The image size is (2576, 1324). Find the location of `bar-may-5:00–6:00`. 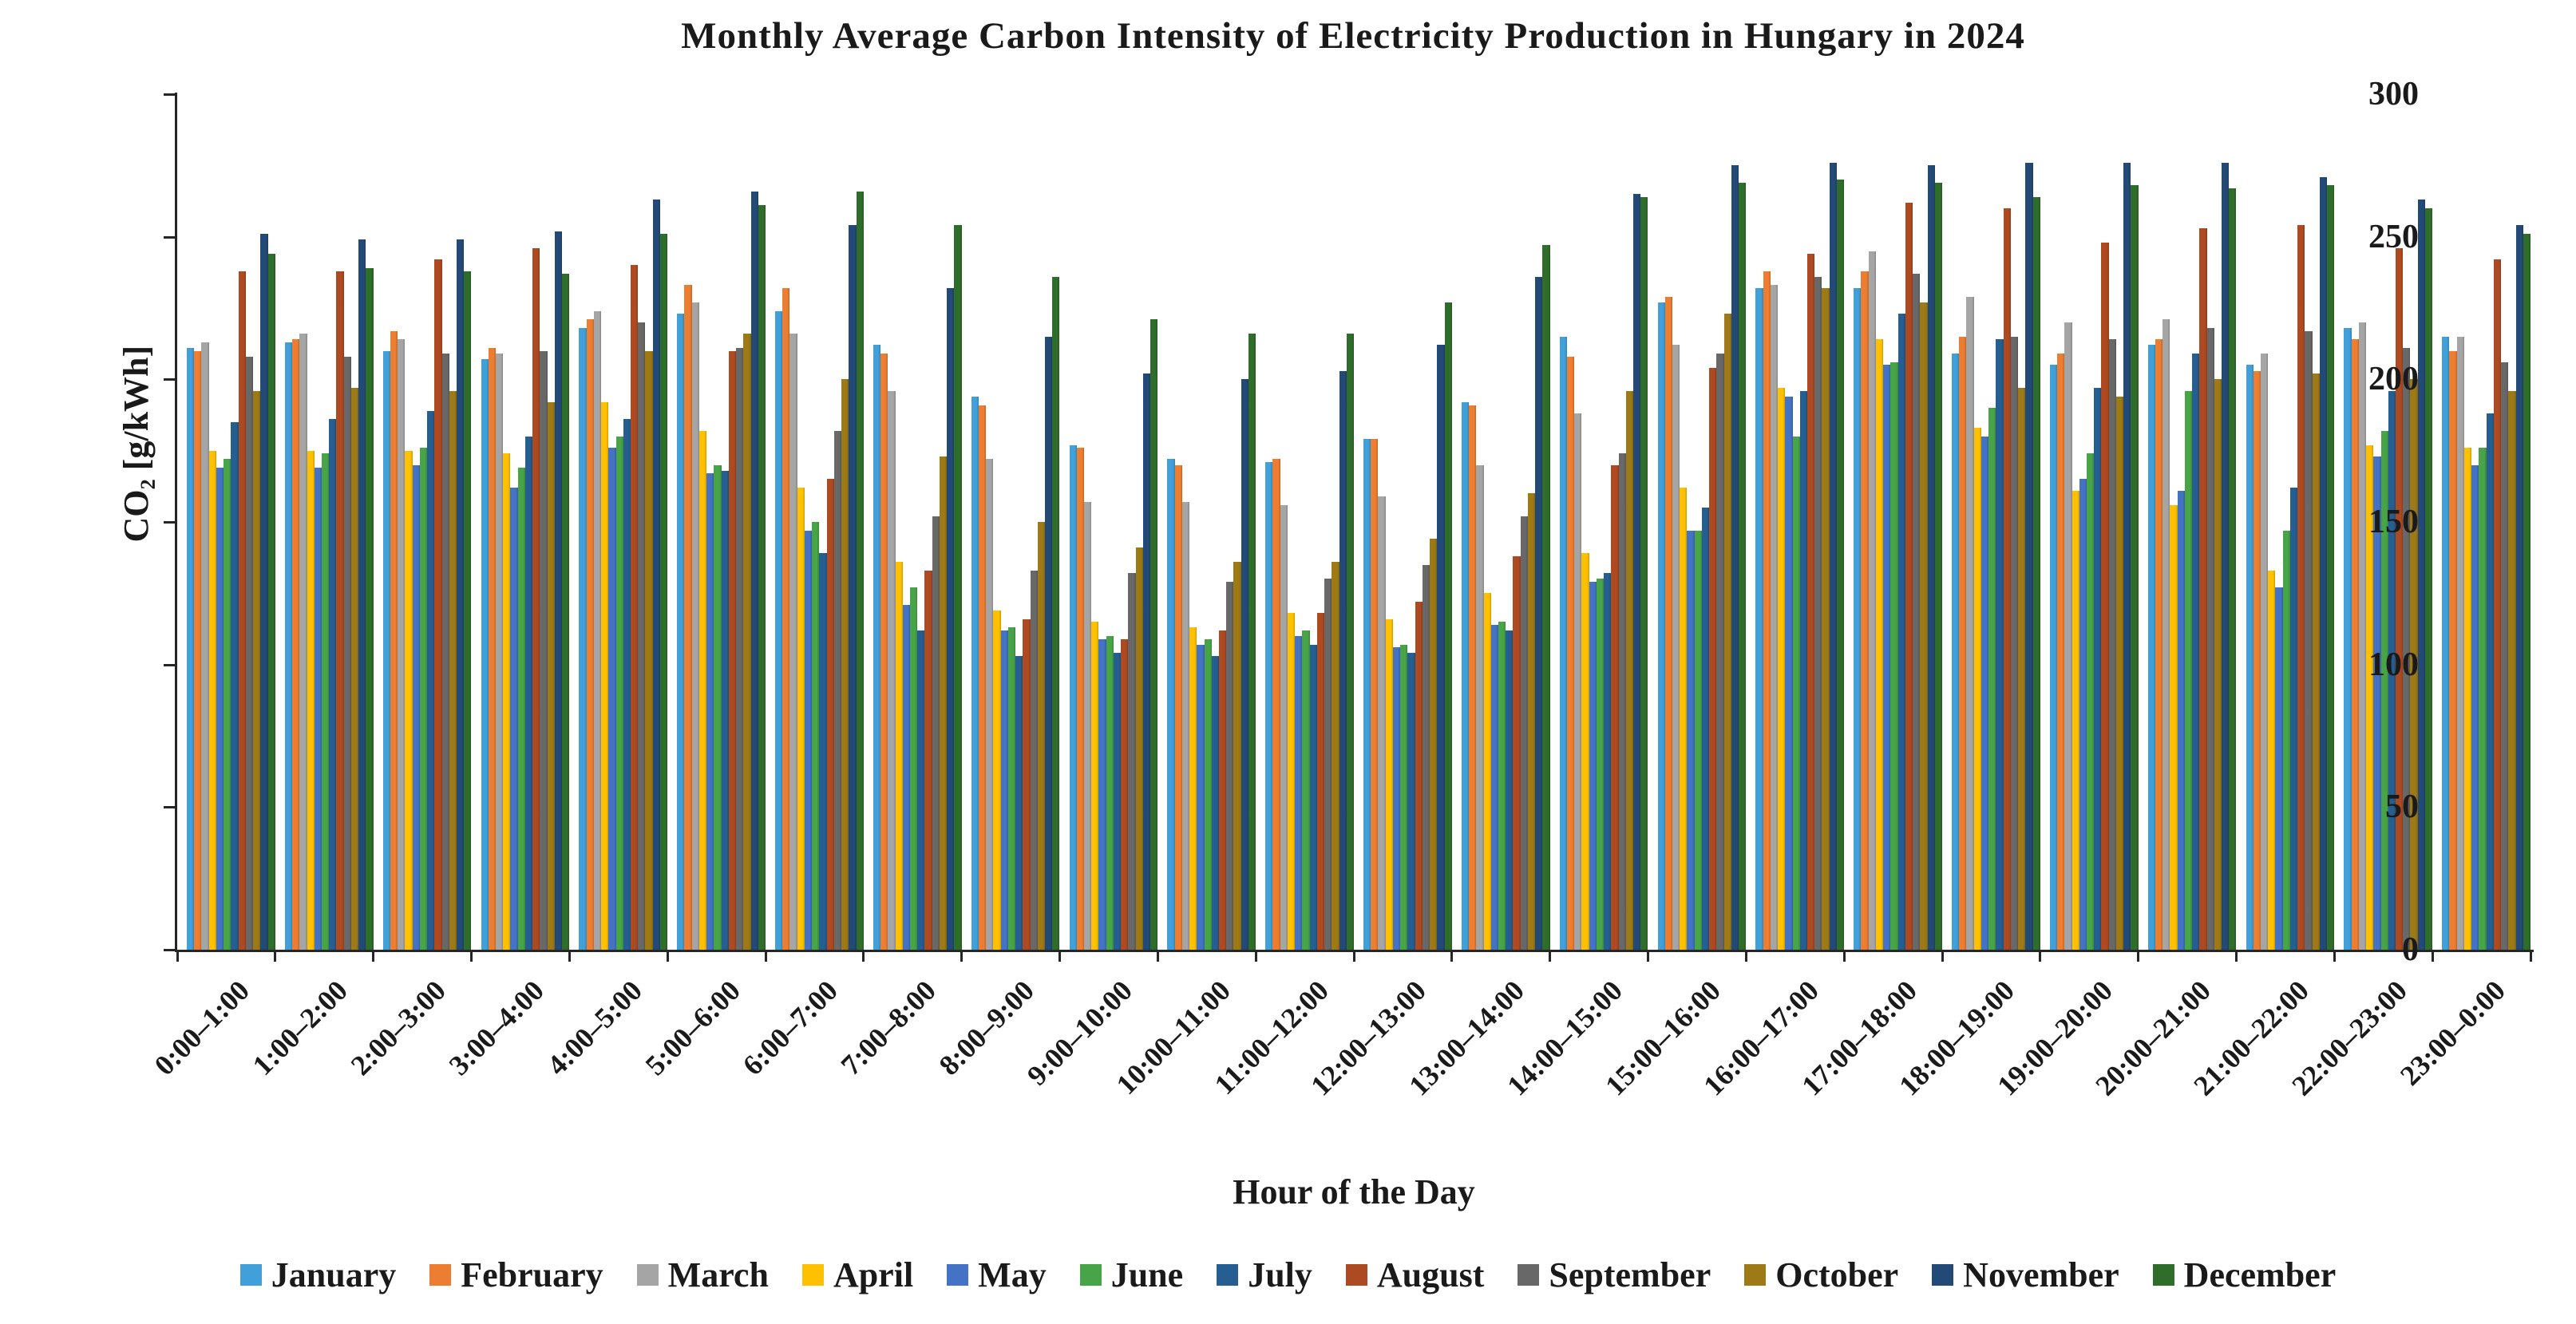

bar-may-5:00–6:00 is located at coordinates (710, 712).